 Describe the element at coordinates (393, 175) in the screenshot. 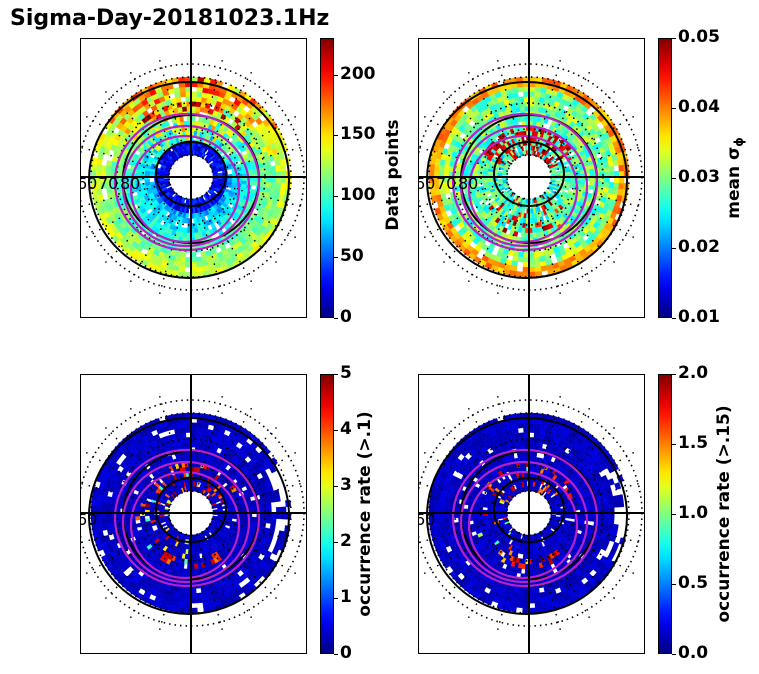

I see `colorbar-label: Data points` at that location.